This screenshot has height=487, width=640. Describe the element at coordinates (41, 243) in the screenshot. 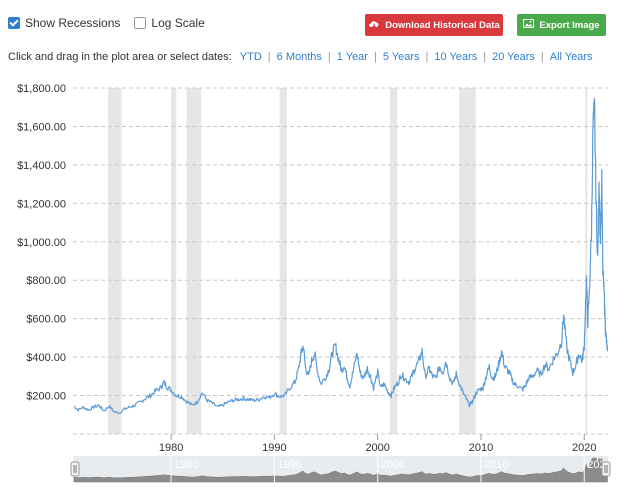

I see `y-tick-label: $1,000.00` at that location.